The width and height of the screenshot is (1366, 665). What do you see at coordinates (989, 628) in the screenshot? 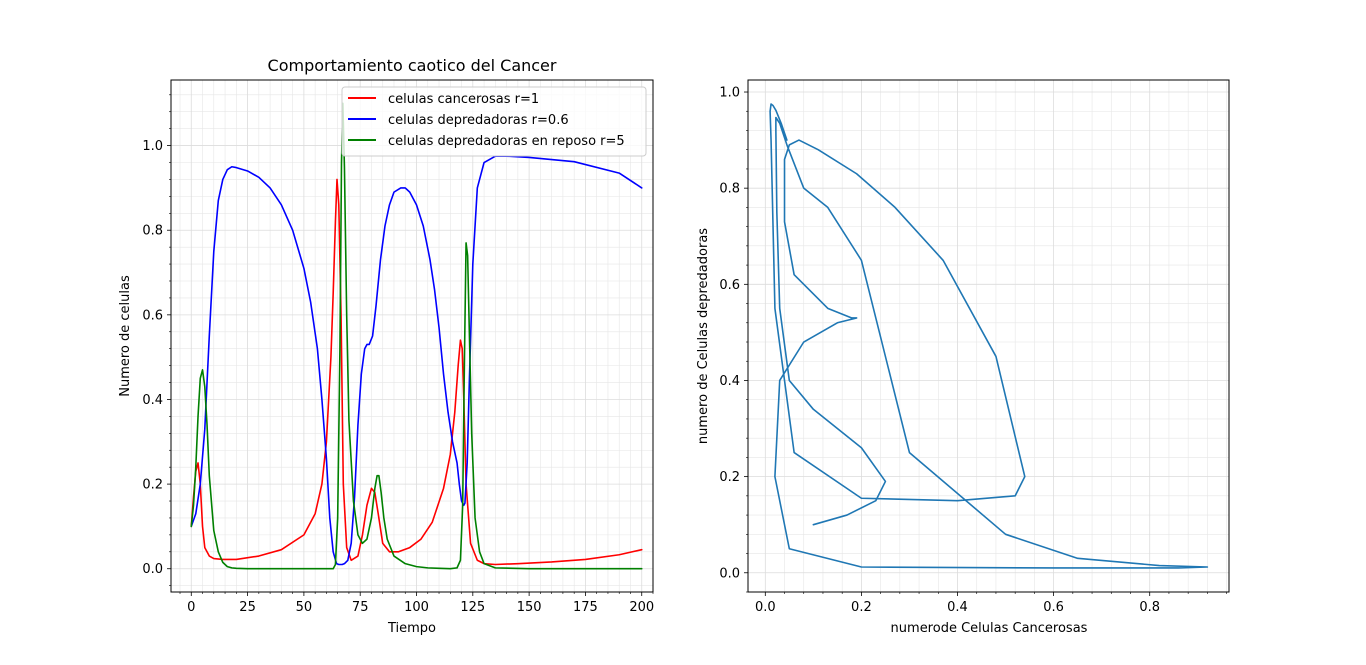
I see `x-axis-label-right: numerode Celulas Cancerosas` at bounding box center [989, 628].